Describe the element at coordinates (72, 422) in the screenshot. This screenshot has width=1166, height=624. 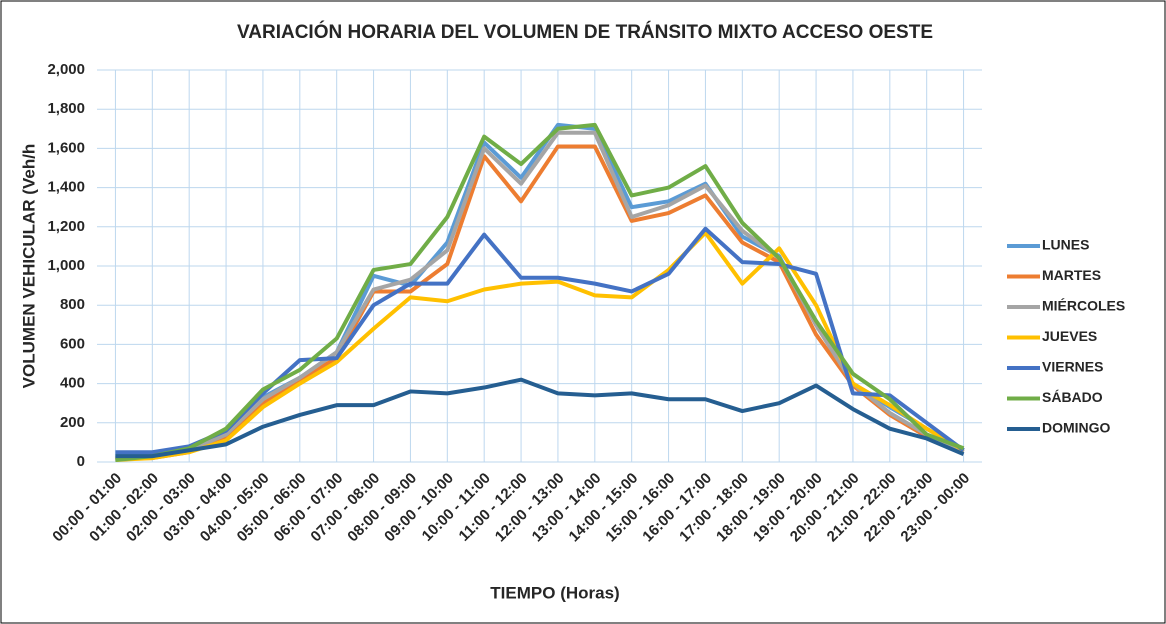
I see `y-tick-label: 200` at that location.